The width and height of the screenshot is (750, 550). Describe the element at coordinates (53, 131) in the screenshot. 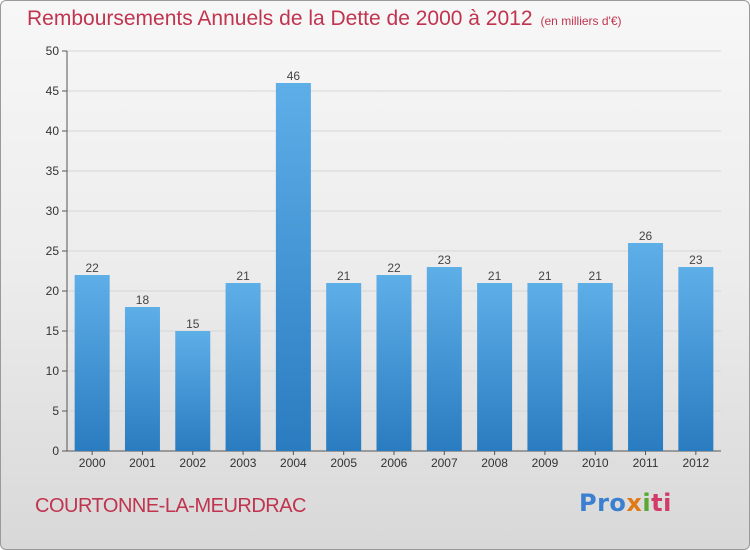

I see `y-tick-label: 40` at that location.